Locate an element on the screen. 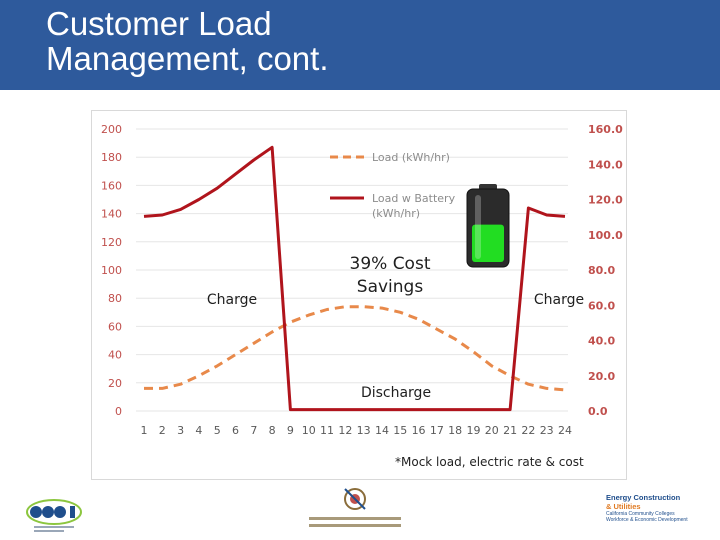  right-axis-tick-label: 80.0 is located at coordinates (601, 270).